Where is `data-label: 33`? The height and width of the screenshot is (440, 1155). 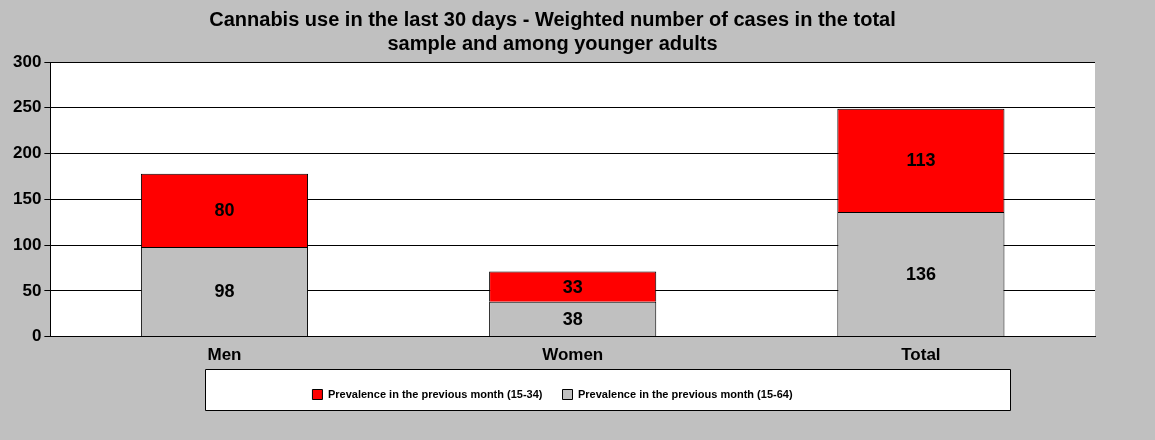
data-label: 33 is located at coordinates (572, 286).